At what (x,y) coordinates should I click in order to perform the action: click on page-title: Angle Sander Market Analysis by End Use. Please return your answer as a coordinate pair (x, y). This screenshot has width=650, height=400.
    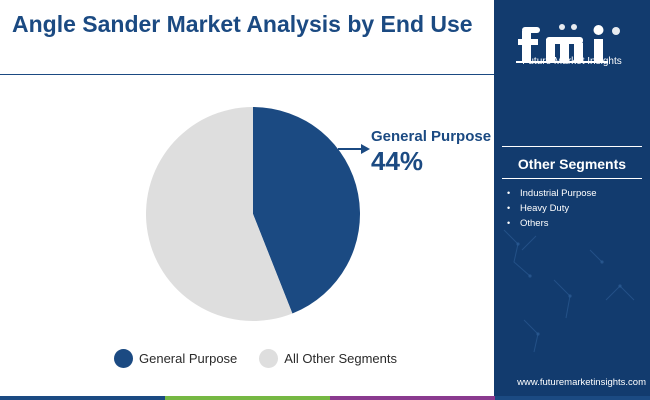
    Looking at the image, I should click on (242, 24).